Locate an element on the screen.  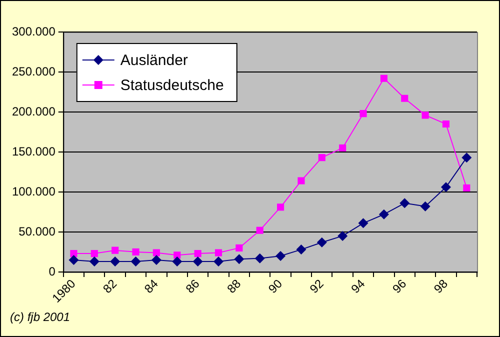
legend-label: Ausländer is located at coordinates (154, 61).